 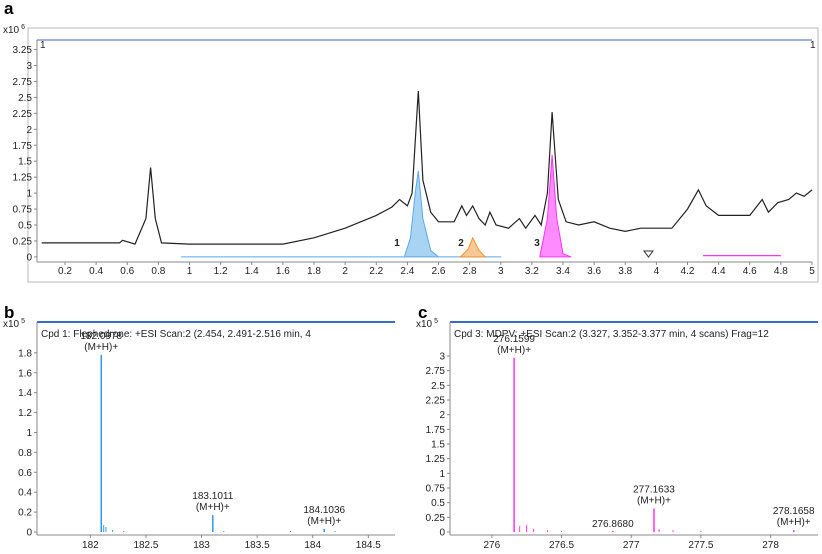 What do you see at coordinates (397, 243) in the screenshot?
I see `peak-number: 1` at bounding box center [397, 243].